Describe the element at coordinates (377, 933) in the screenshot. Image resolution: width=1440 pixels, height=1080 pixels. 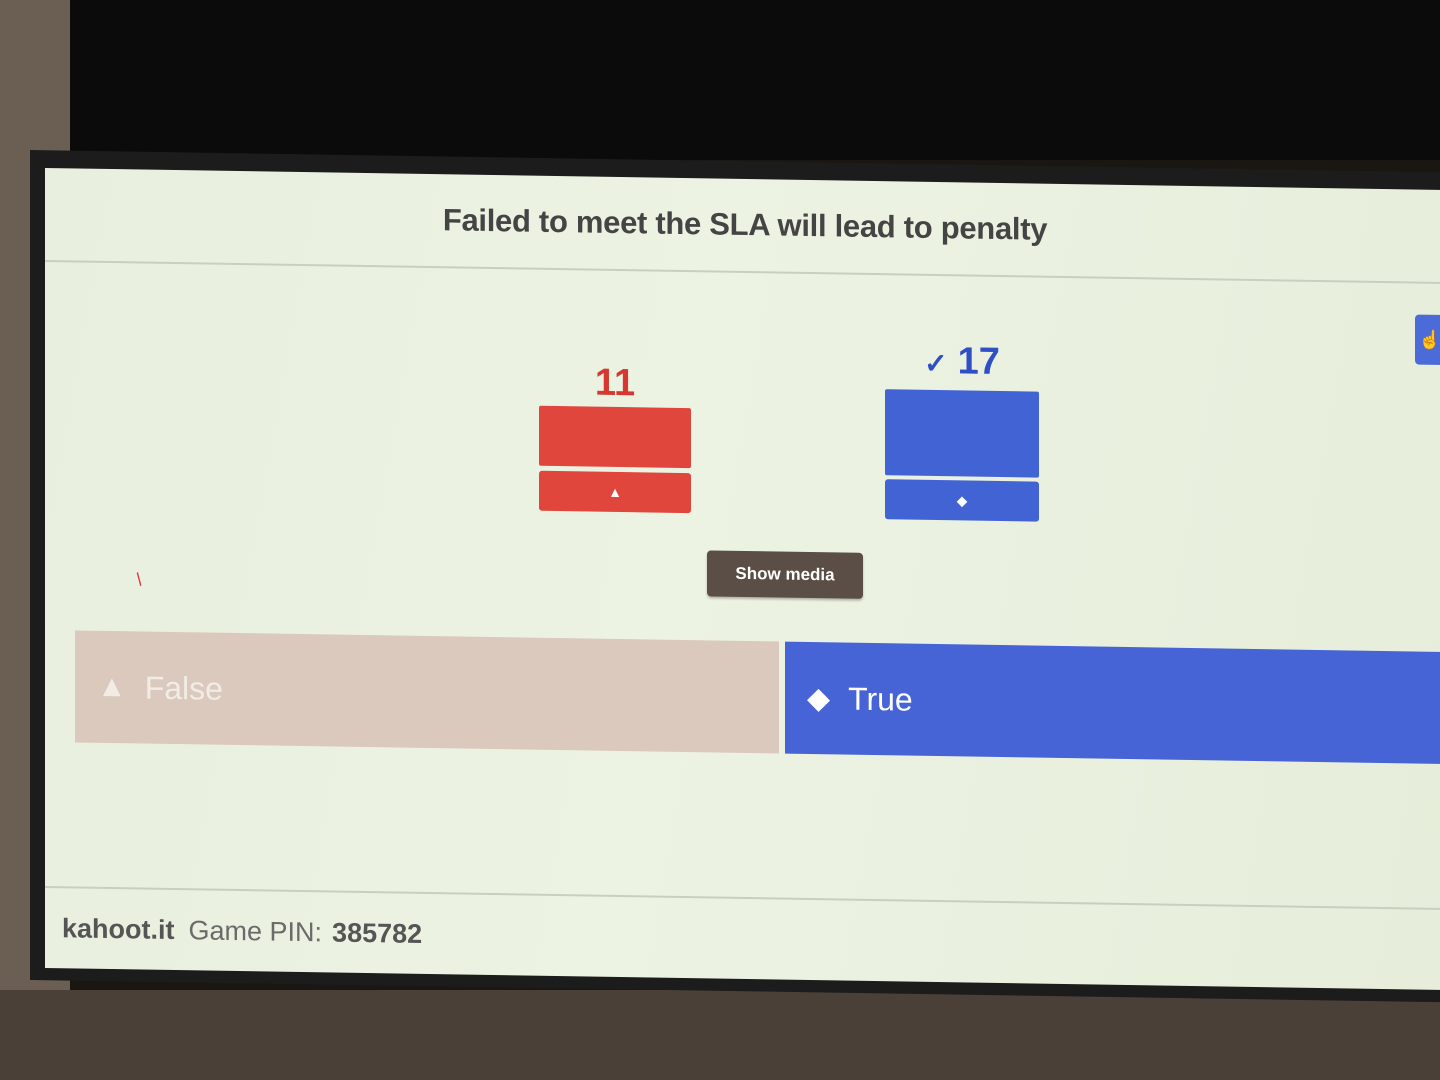
I see `game-pin-value: 385782` at that location.